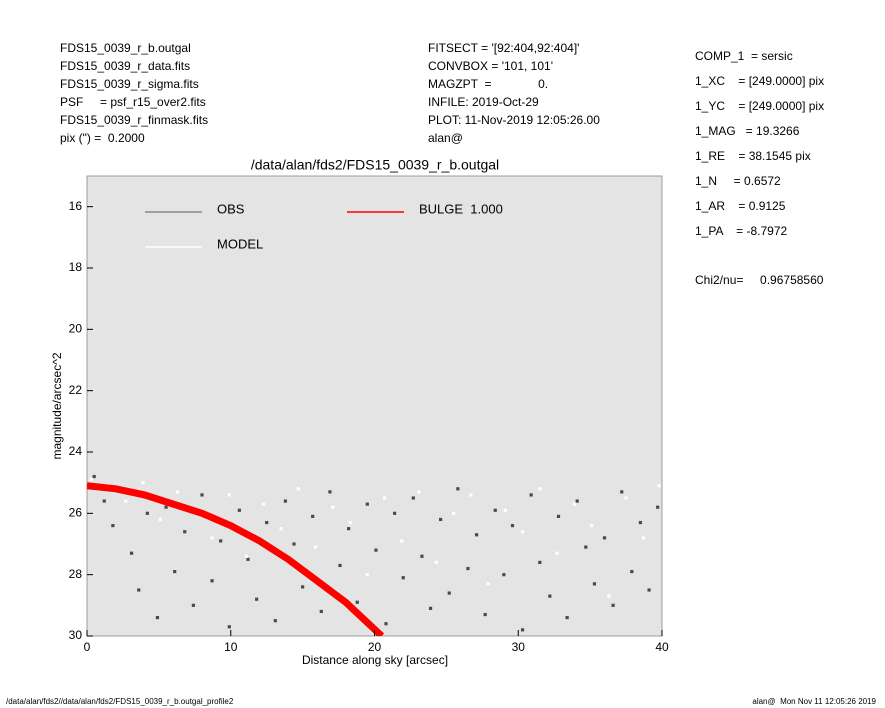 The height and width of the screenshot is (708, 885). What do you see at coordinates (759, 81) in the screenshot?
I see `header-right-line: 1_XC = [249.0000] pix` at bounding box center [759, 81].